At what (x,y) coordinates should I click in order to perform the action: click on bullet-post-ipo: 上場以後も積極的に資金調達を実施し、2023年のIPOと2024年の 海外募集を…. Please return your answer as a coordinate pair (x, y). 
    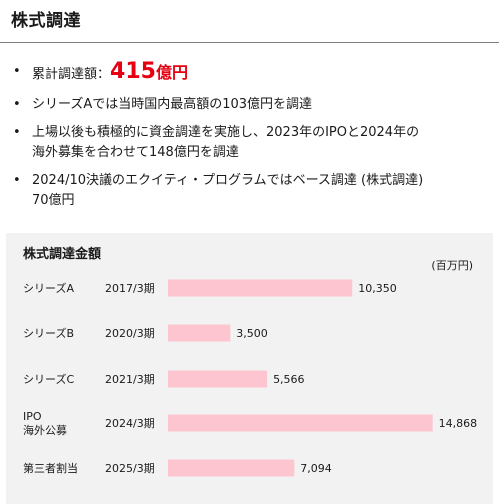
    Looking at the image, I should click on (251, 143).